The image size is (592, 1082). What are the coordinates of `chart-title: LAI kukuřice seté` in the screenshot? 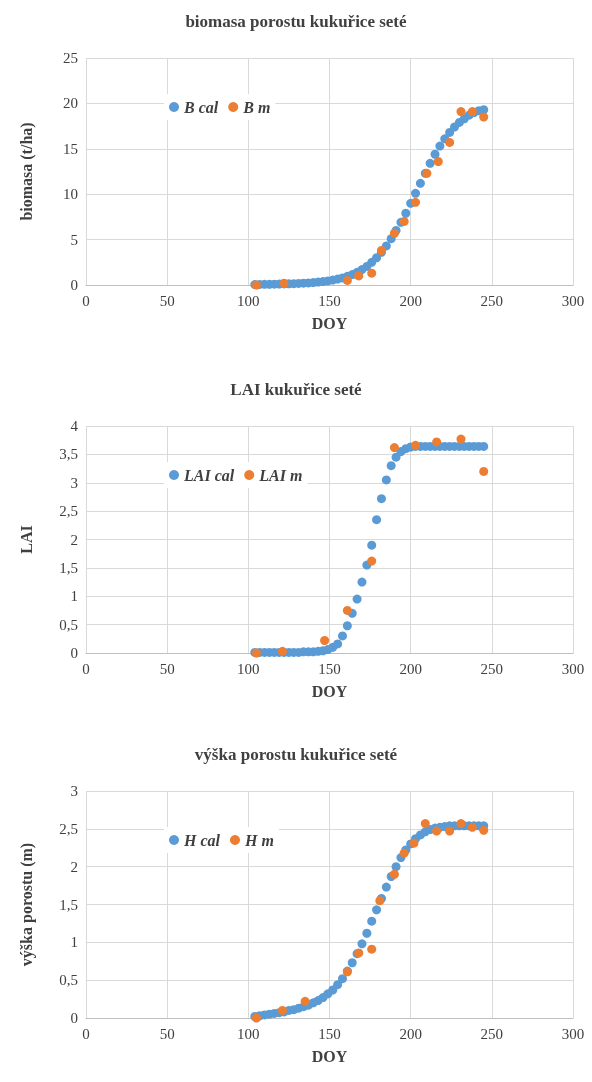 It's located at (296, 389).